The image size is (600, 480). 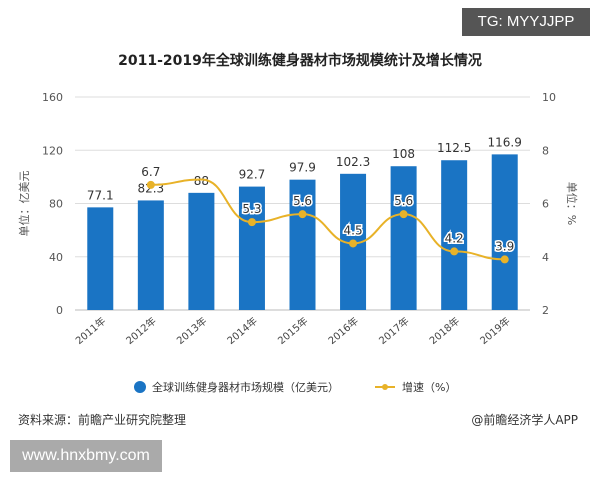 What do you see at coordinates (545, 204) in the screenshot?
I see `y2-tick-label: 6` at bounding box center [545, 204].